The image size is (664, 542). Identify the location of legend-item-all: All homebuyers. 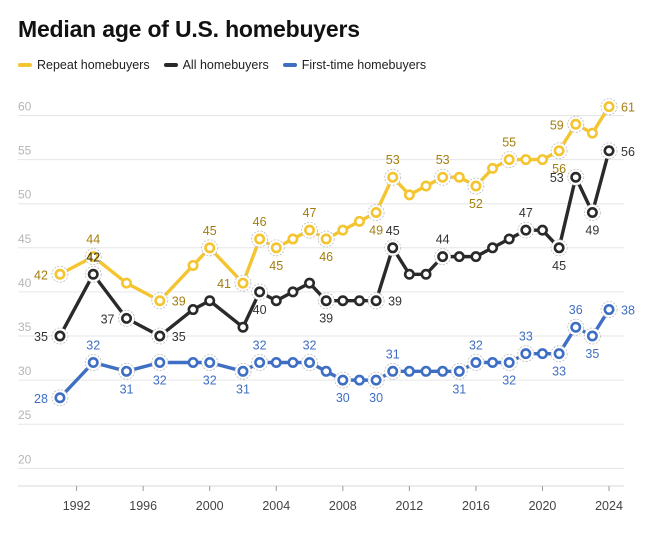
(216, 65).